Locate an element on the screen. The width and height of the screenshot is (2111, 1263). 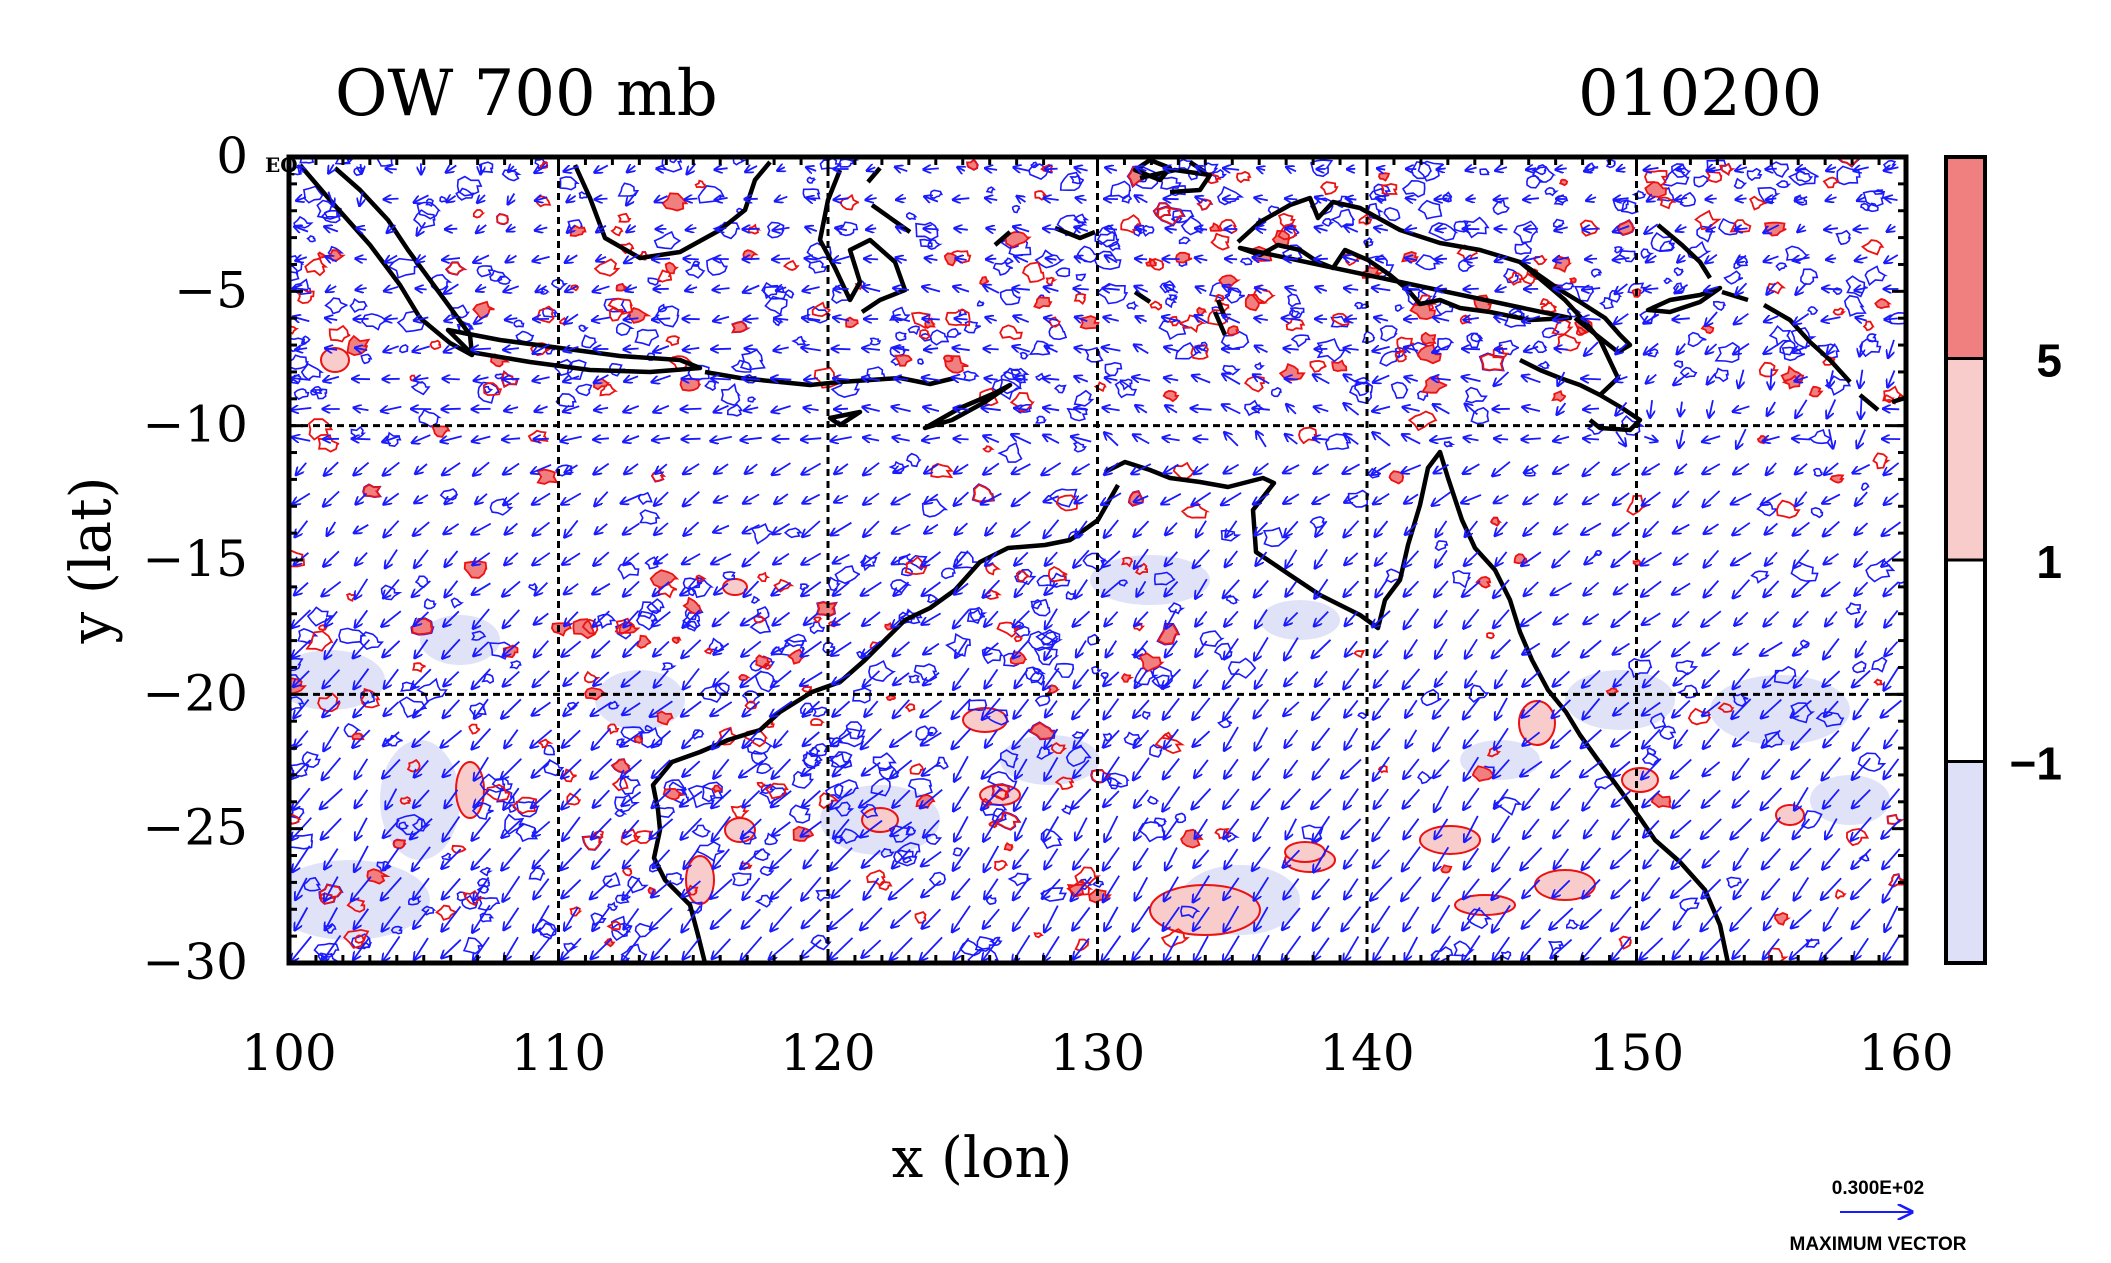
x-axis-label: x (lon) is located at coordinates (982, 1158).